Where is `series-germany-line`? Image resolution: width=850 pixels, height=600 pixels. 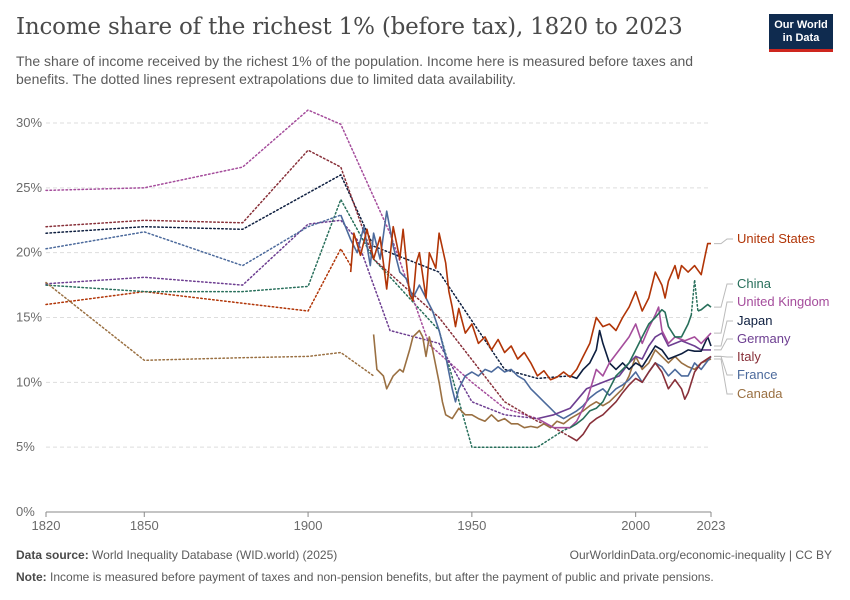
series-germany-line is located at coordinates (624, 376).